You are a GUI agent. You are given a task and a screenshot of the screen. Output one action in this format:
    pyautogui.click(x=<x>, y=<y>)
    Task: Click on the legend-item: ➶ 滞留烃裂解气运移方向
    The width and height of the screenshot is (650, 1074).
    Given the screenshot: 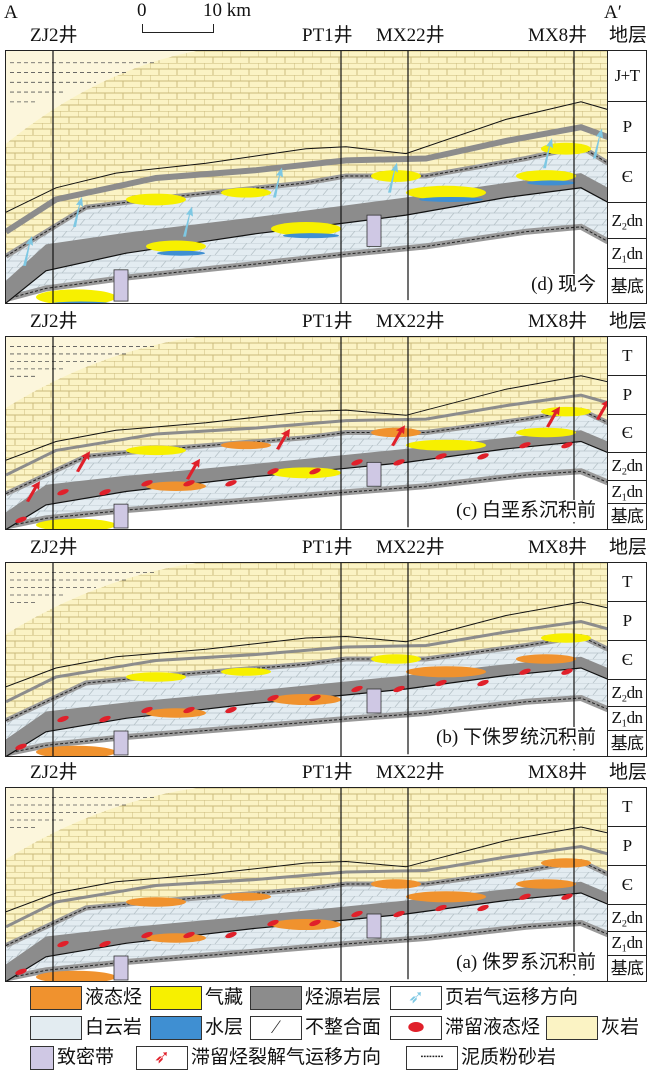 What is the action you would take?
    pyautogui.click(x=258, y=1058)
    